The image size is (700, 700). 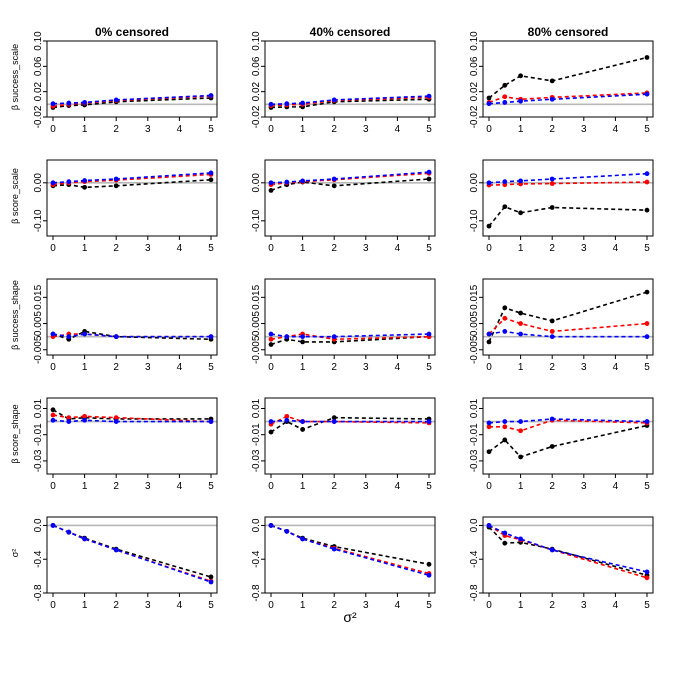 I want to click on y-tick-label: -0.03, so click(x=256, y=460).